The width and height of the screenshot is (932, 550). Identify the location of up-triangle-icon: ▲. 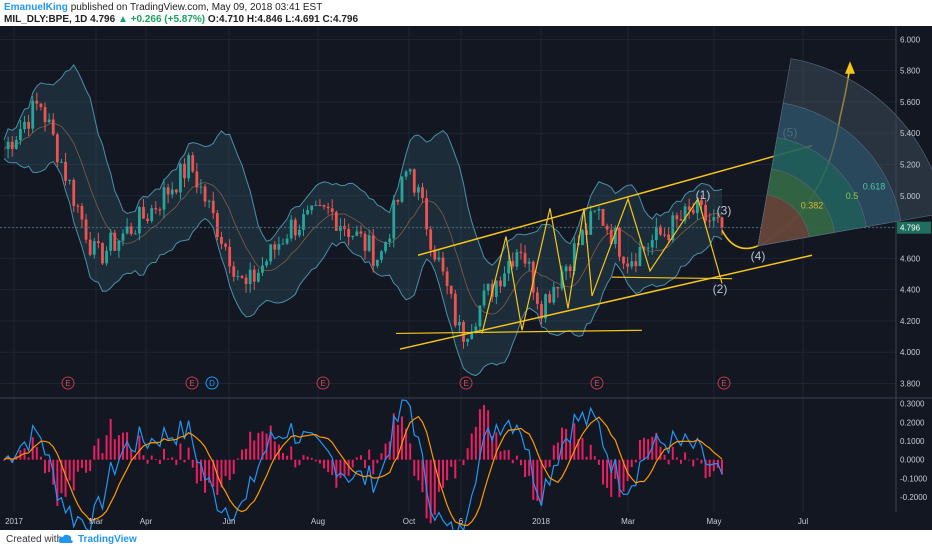
(122, 19).